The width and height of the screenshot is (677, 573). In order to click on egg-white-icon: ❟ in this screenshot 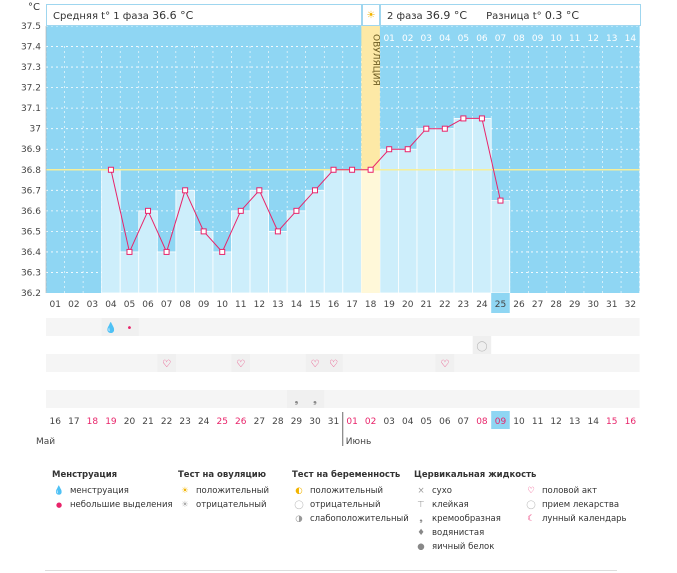, I will do `click(315, 400)`.